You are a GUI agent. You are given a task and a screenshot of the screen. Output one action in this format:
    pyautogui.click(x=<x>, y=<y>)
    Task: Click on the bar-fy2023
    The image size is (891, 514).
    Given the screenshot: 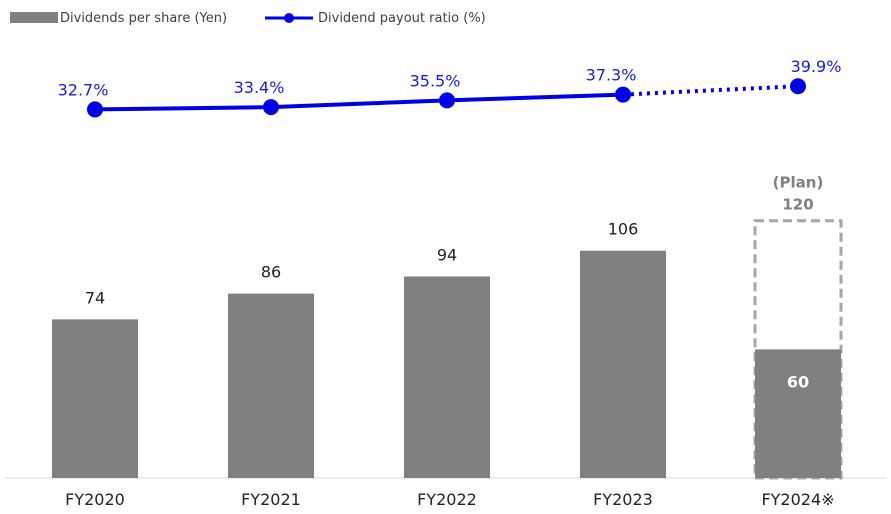 What is the action you would take?
    pyautogui.click(x=623, y=364)
    